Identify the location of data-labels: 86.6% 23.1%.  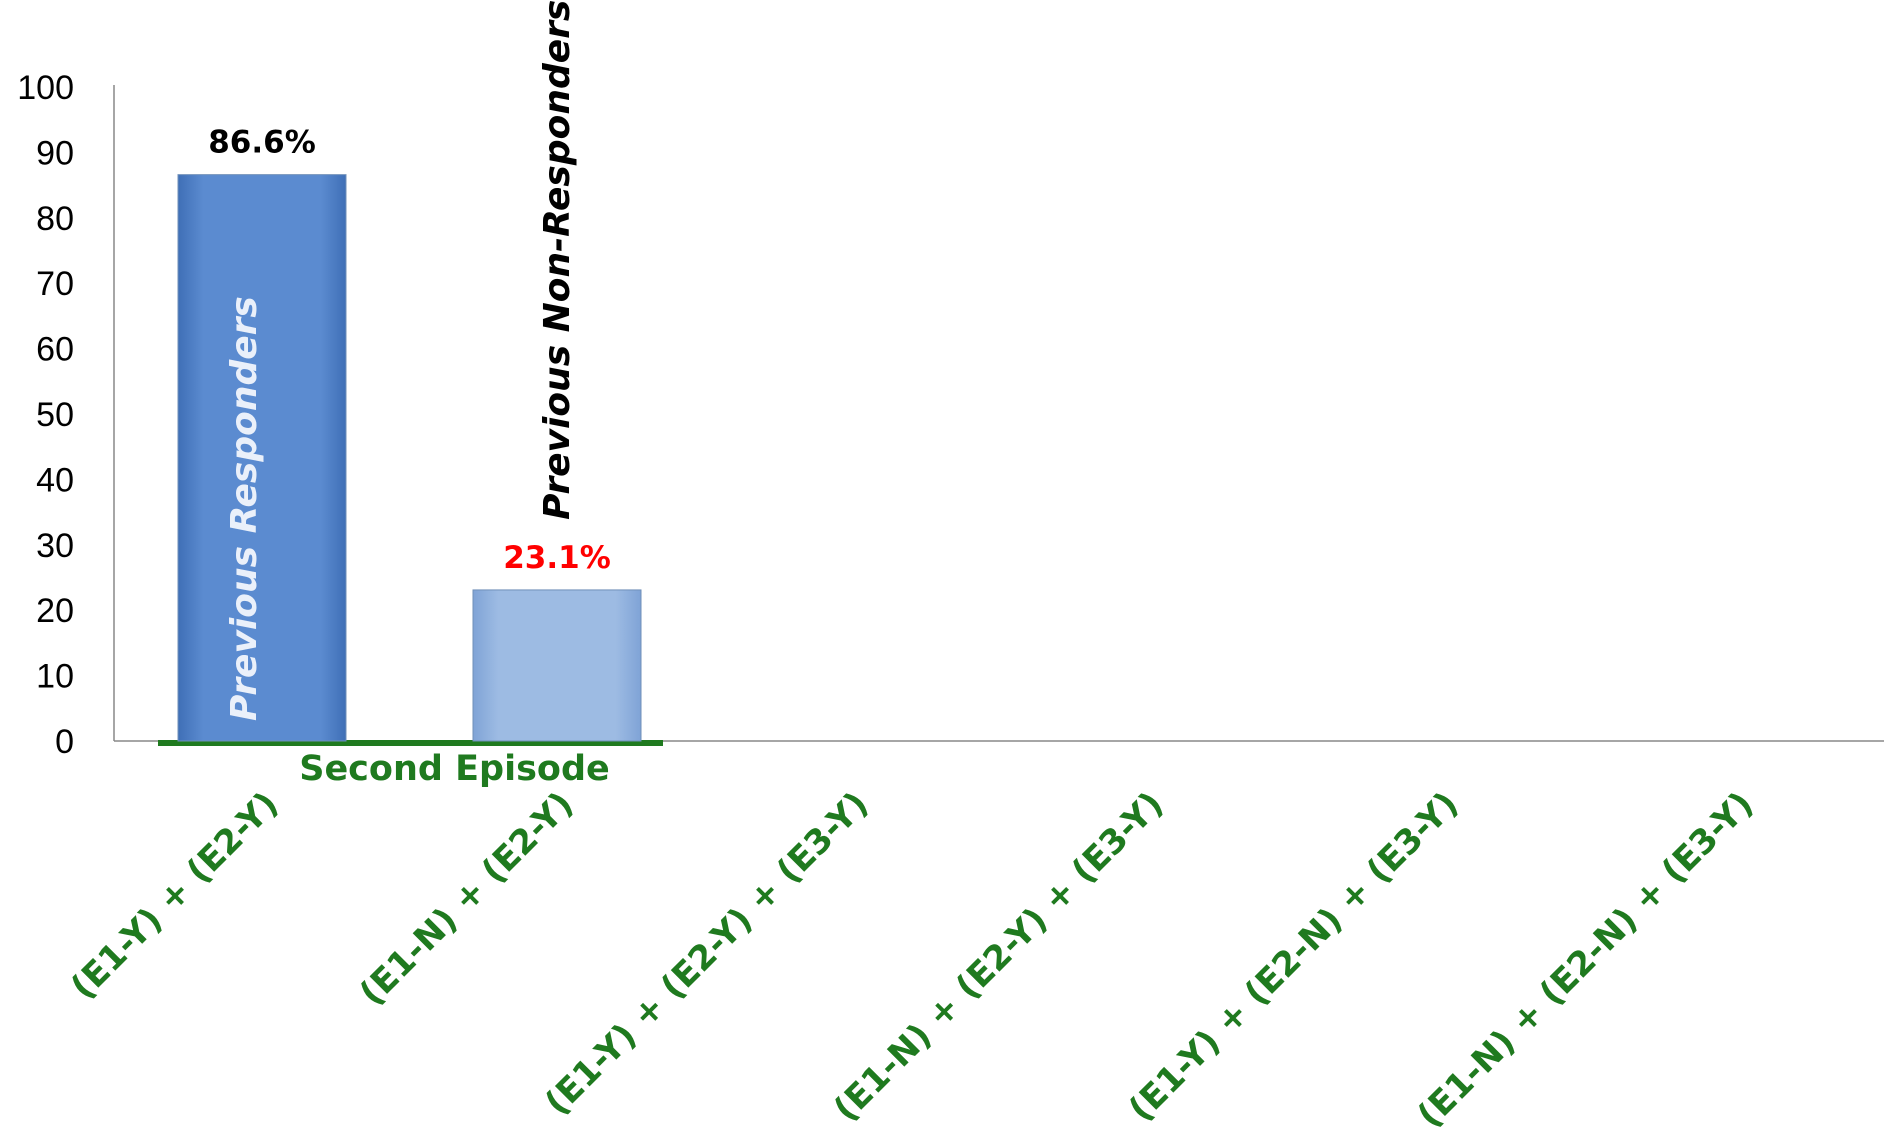
(409, 350).